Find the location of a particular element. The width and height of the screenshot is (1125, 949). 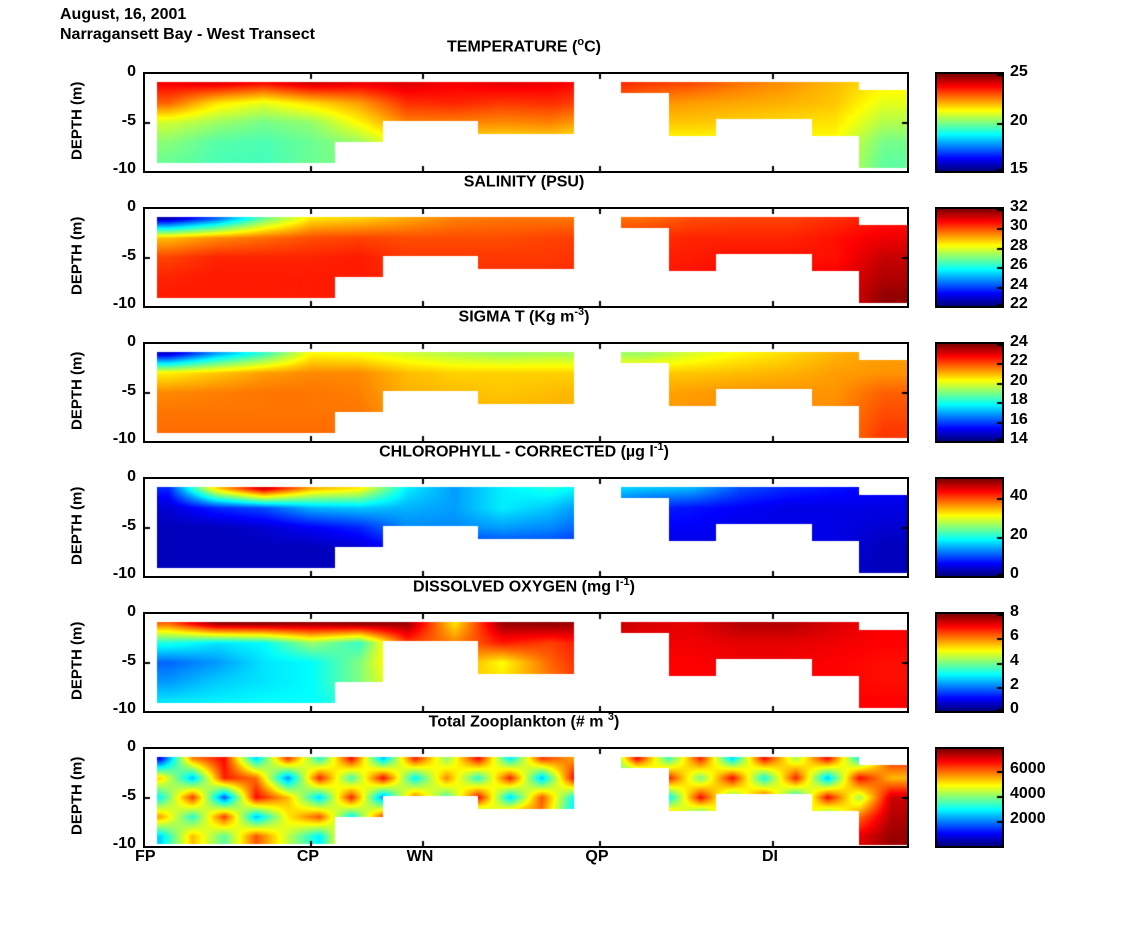

panel-title: TEMPERATURE (oC) is located at coordinates (524, 47).